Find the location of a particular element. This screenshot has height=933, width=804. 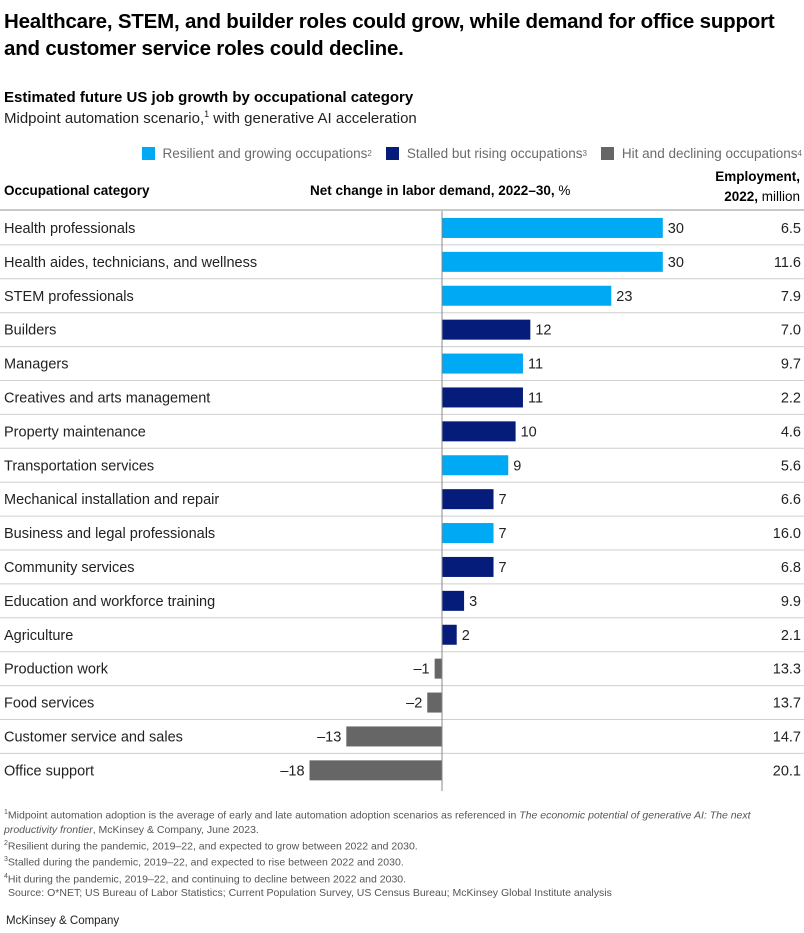

category-label: Business and legal professionals is located at coordinates (109, 534).